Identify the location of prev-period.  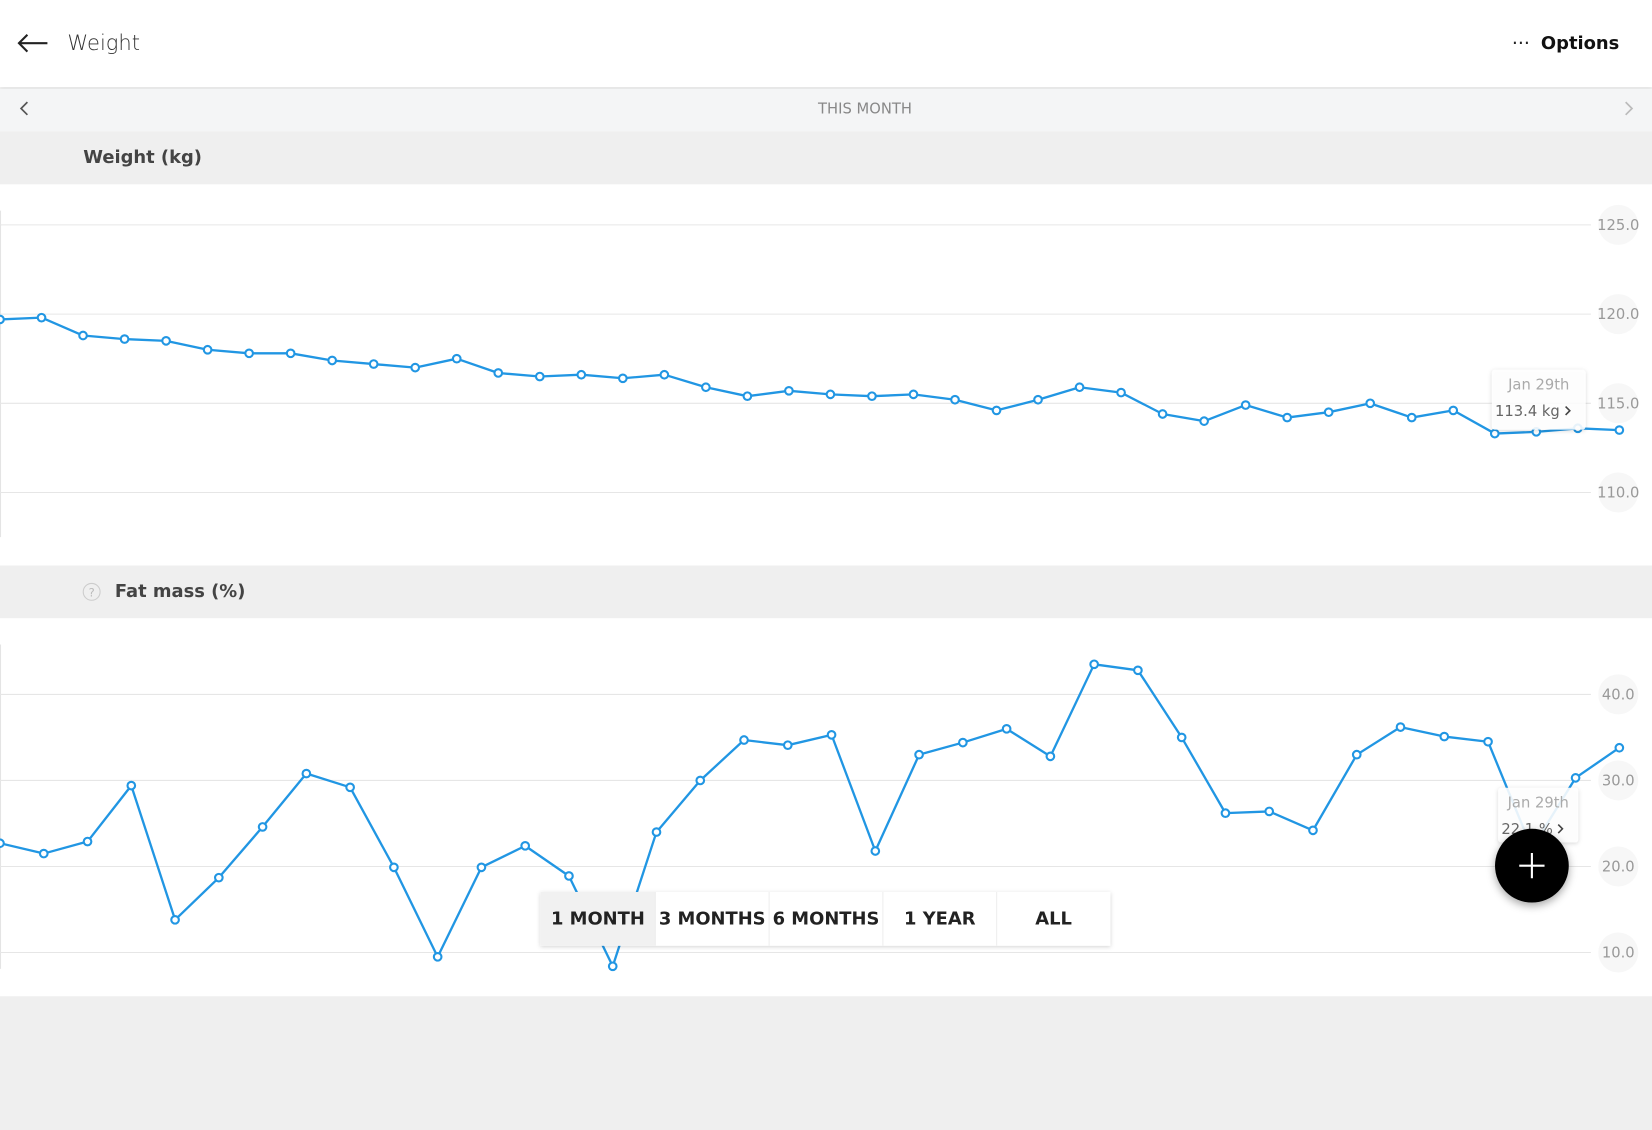
(23, 108).